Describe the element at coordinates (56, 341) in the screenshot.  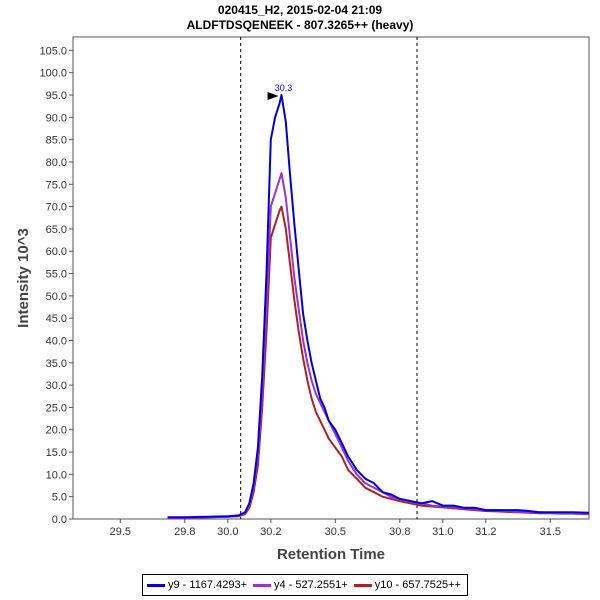
I see `y-tick-label: 40.0` at that location.